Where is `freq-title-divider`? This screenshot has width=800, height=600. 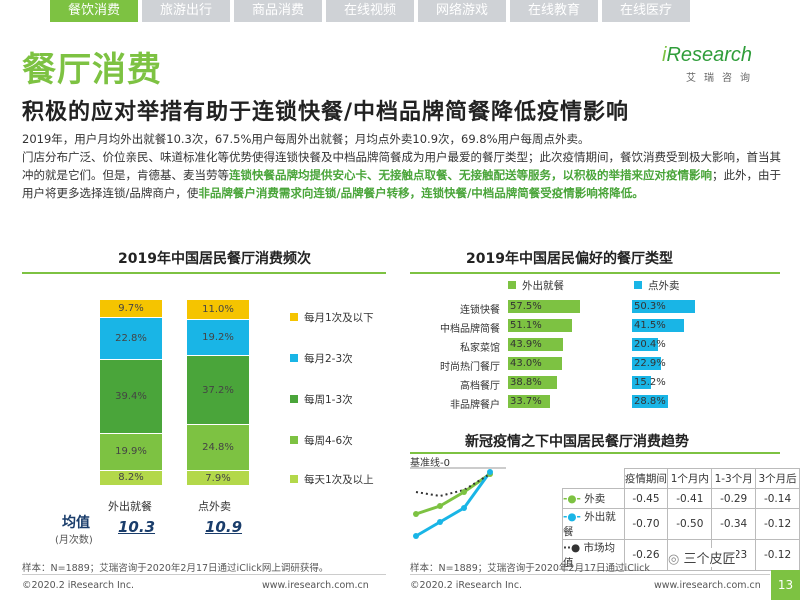 freq-title-divider is located at coordinates (204, 273).